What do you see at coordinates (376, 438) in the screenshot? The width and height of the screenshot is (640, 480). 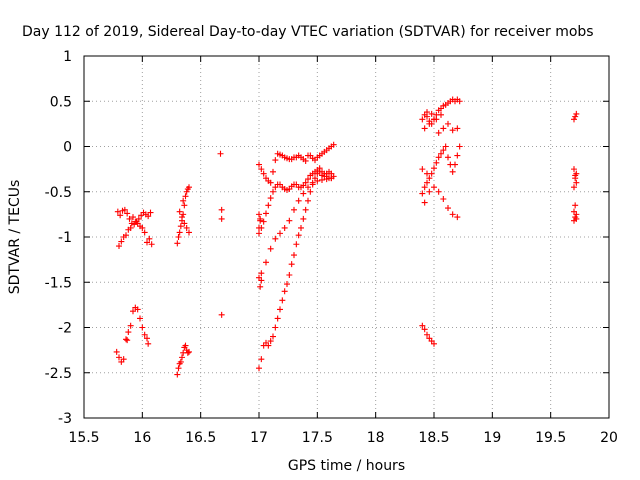 I see `x-tick-label: 18` at bounding box center [376, 438].